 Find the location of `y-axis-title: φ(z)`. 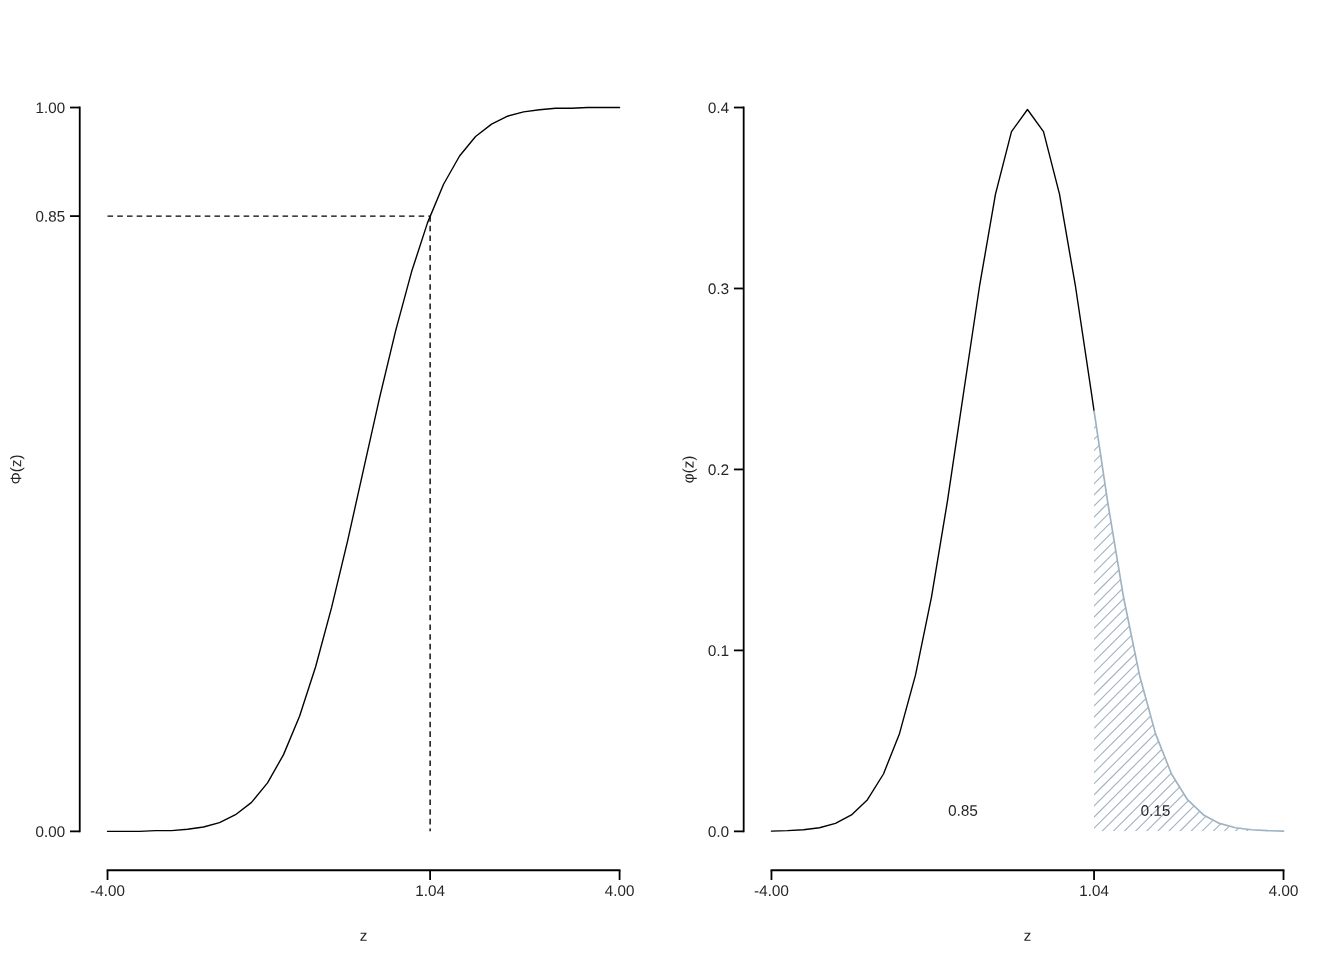

y-axis-title: φ(z) is located at coordinates (689, 469).